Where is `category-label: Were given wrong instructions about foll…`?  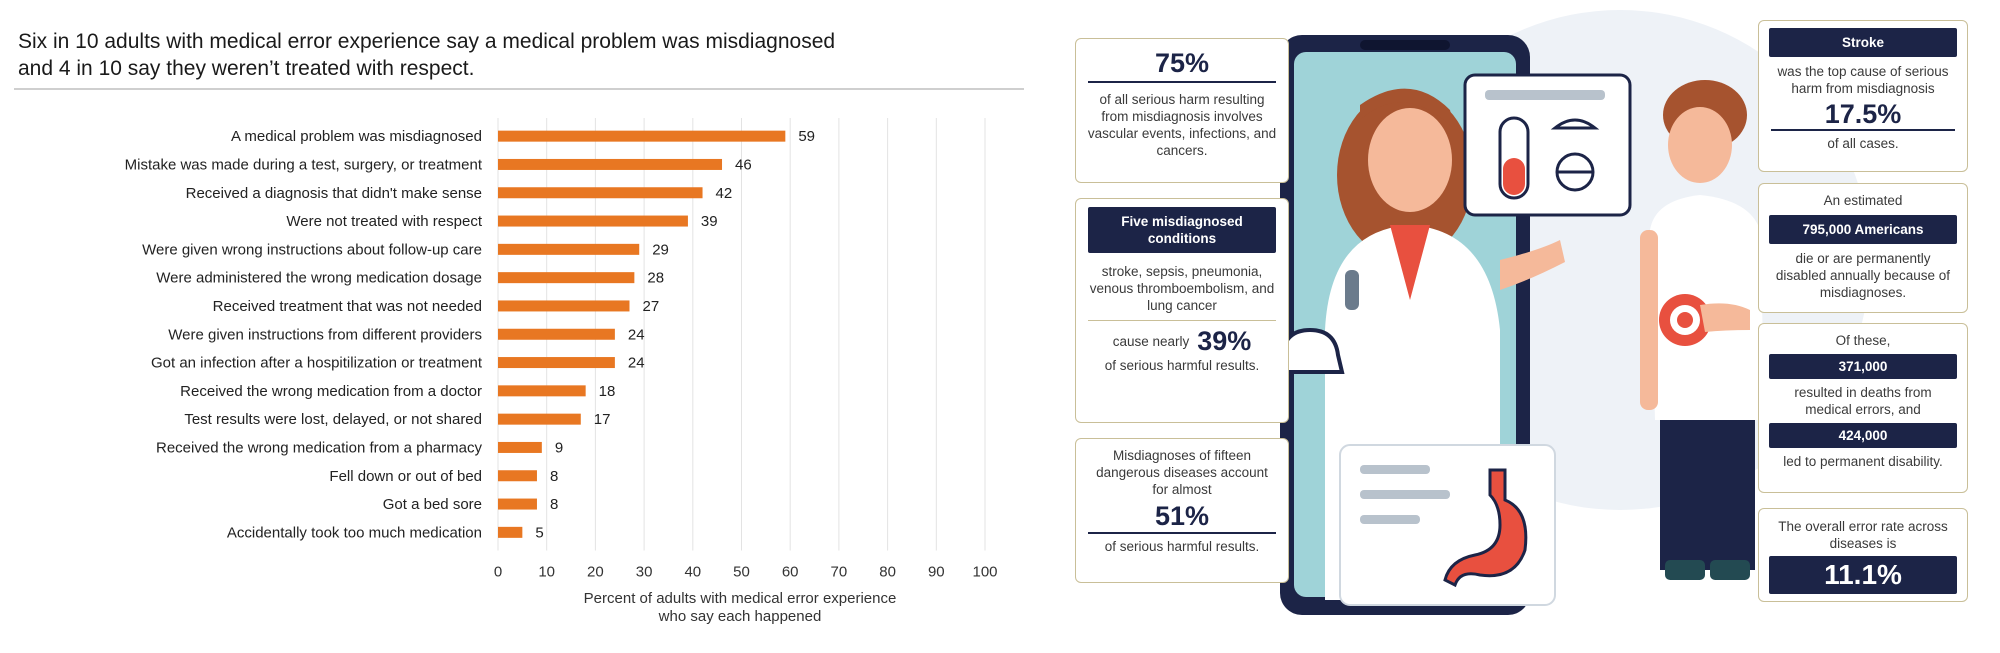
category-label: Were given wrong instructions about foll… is located at coordinates (312, 249).